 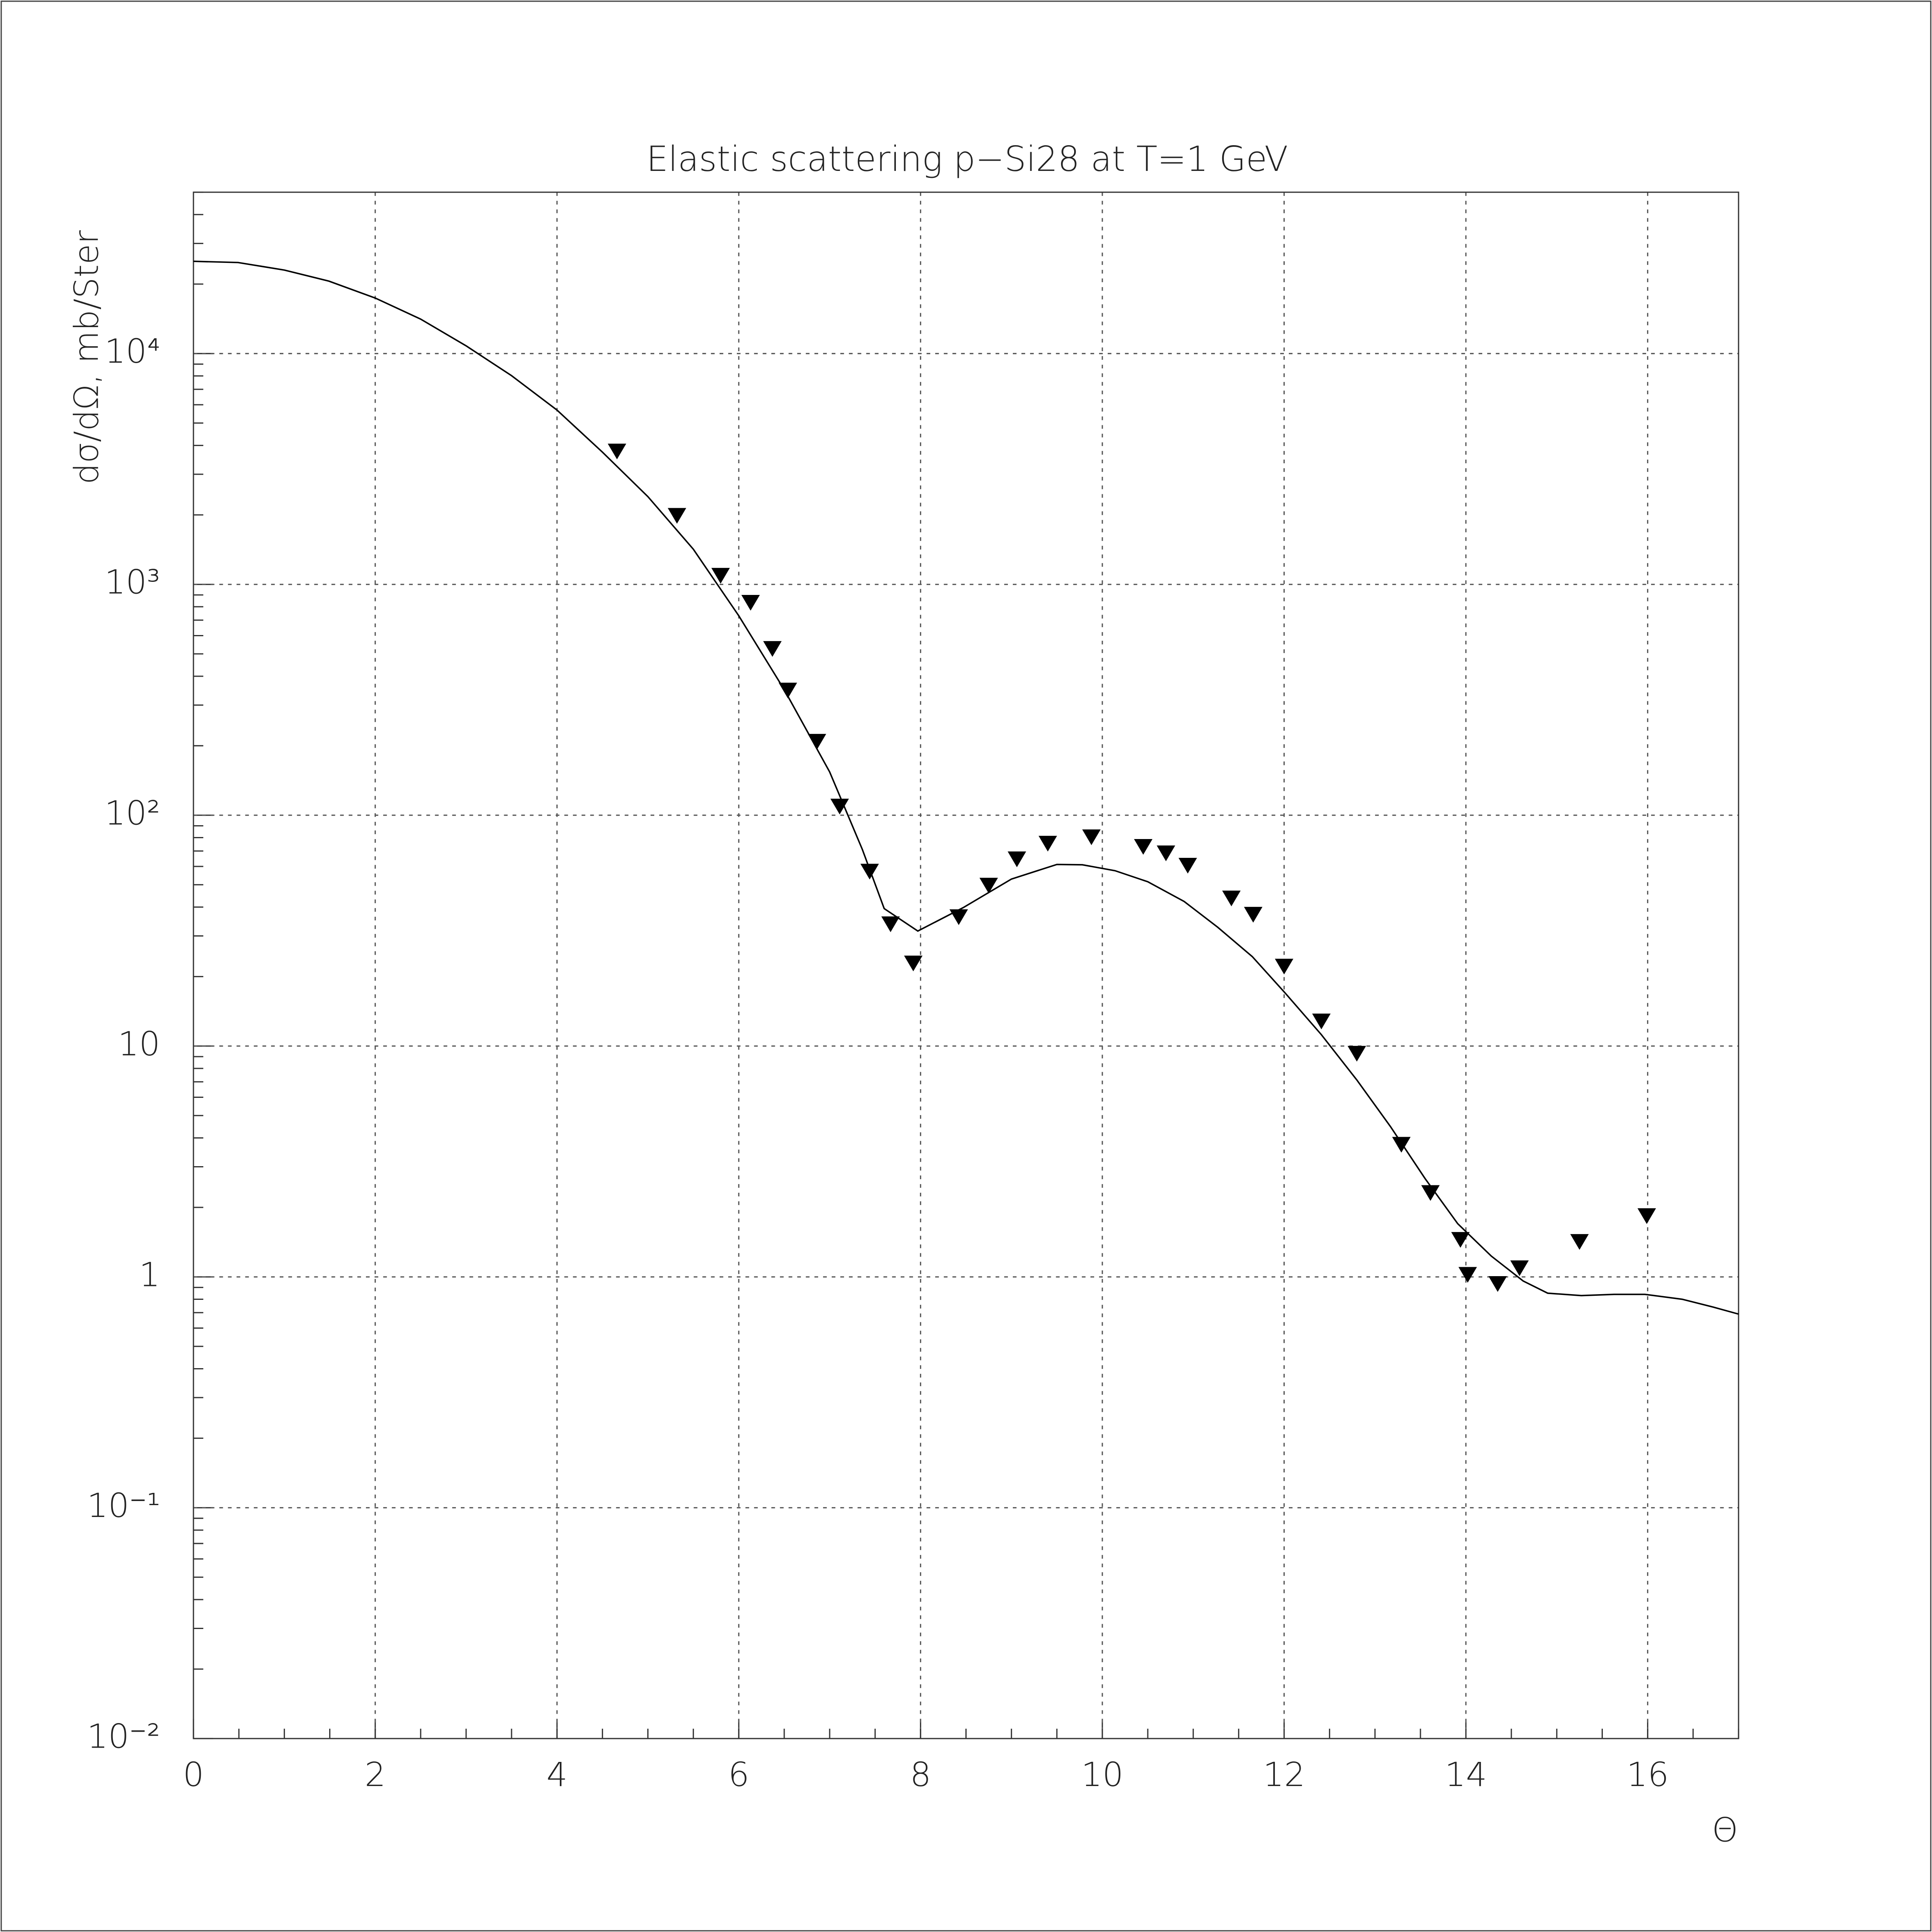 I want to click on x-tick-label: 6, so click(x=738, y=1775).